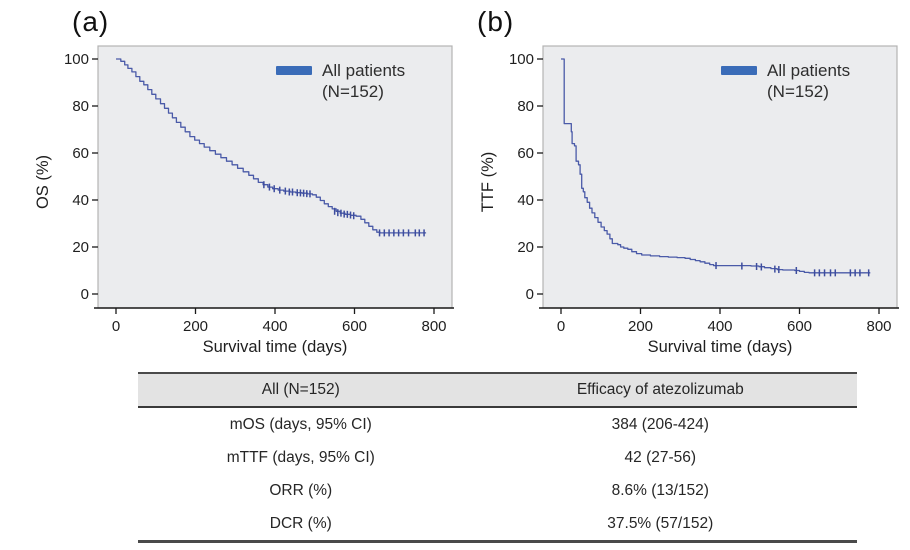  I want to click on table-row-orr: ORR (%) 8.6% (13/152), so click(497, 490).